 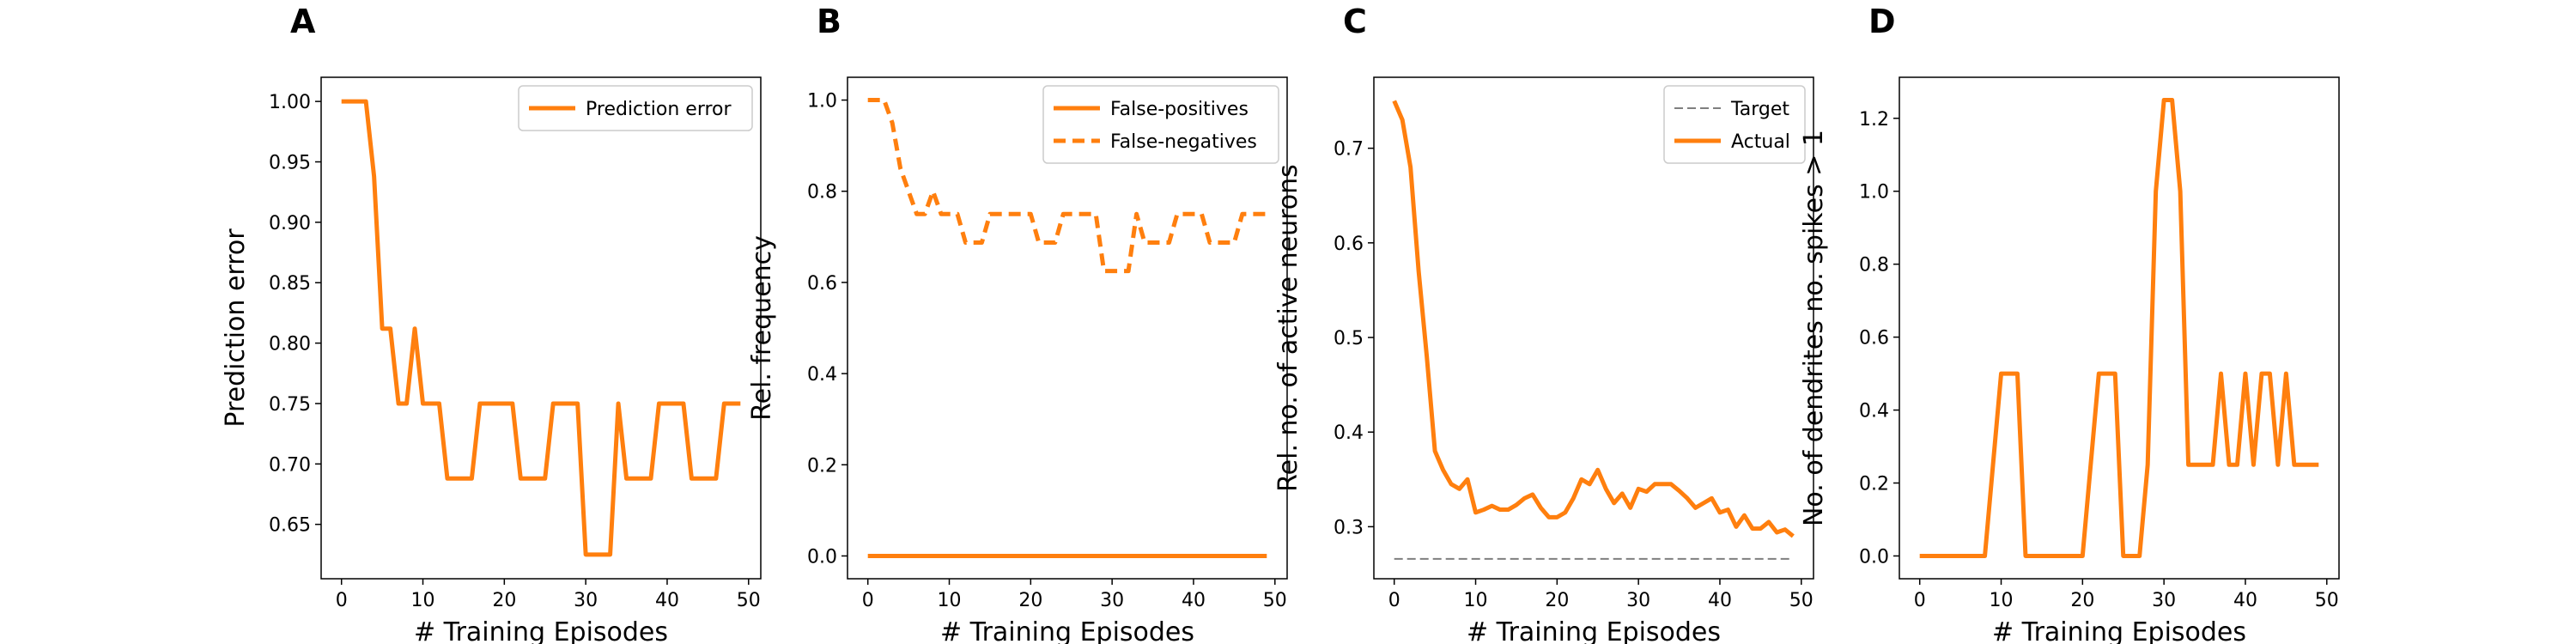 I want to click on y-axis-label: No. of dendrites no. spikes > 1, so click(x=1814, y=328).